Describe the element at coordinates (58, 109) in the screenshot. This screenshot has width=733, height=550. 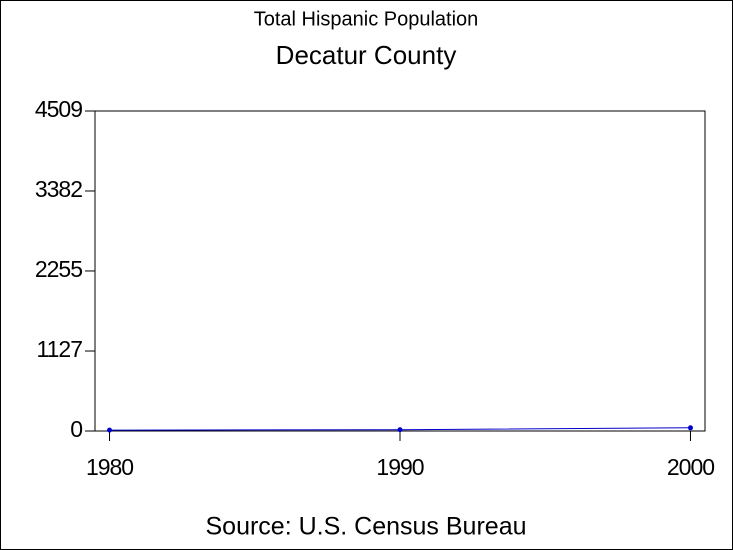
I see `y-tick-label: 4509` at that location.